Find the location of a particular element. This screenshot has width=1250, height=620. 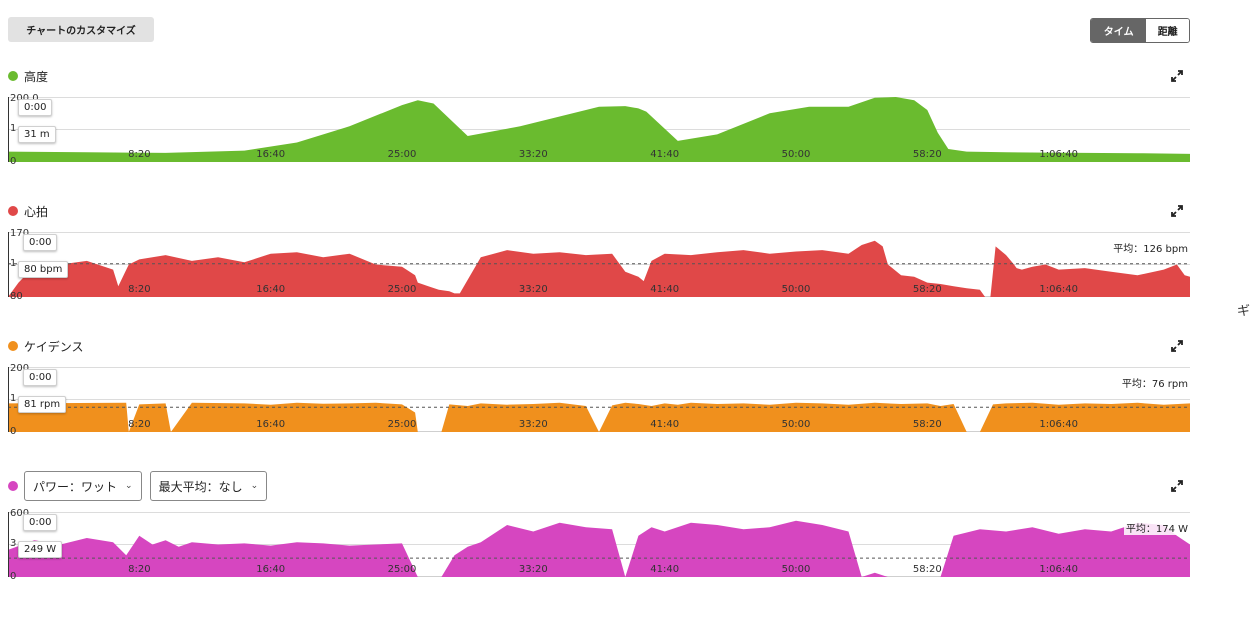

power-y-mid: 3 is located at coordinates (13, 543).